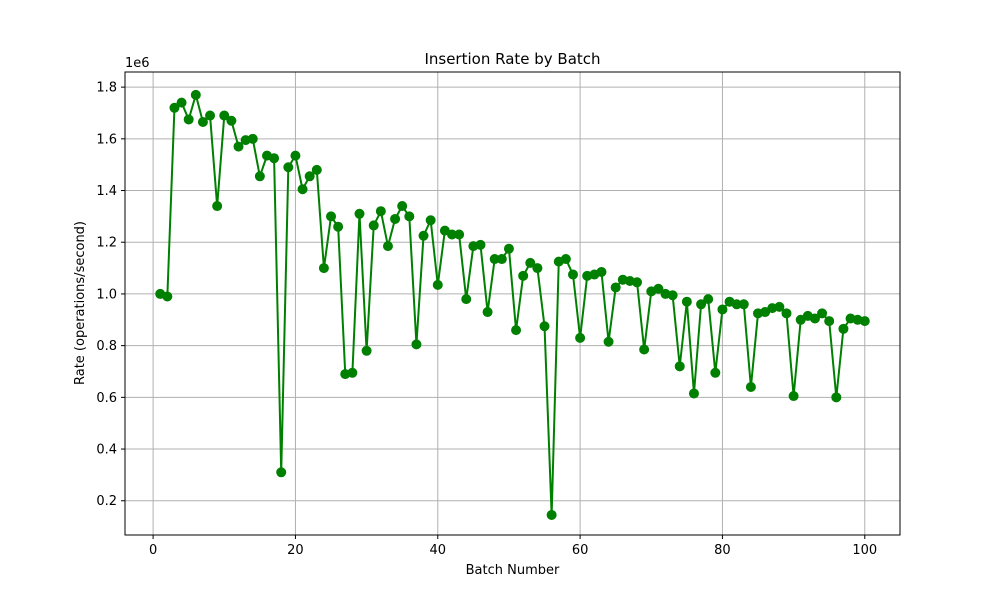 The image size is (1000, 600). I want to click on y-tick-label: 1.2, so click(106, 243).